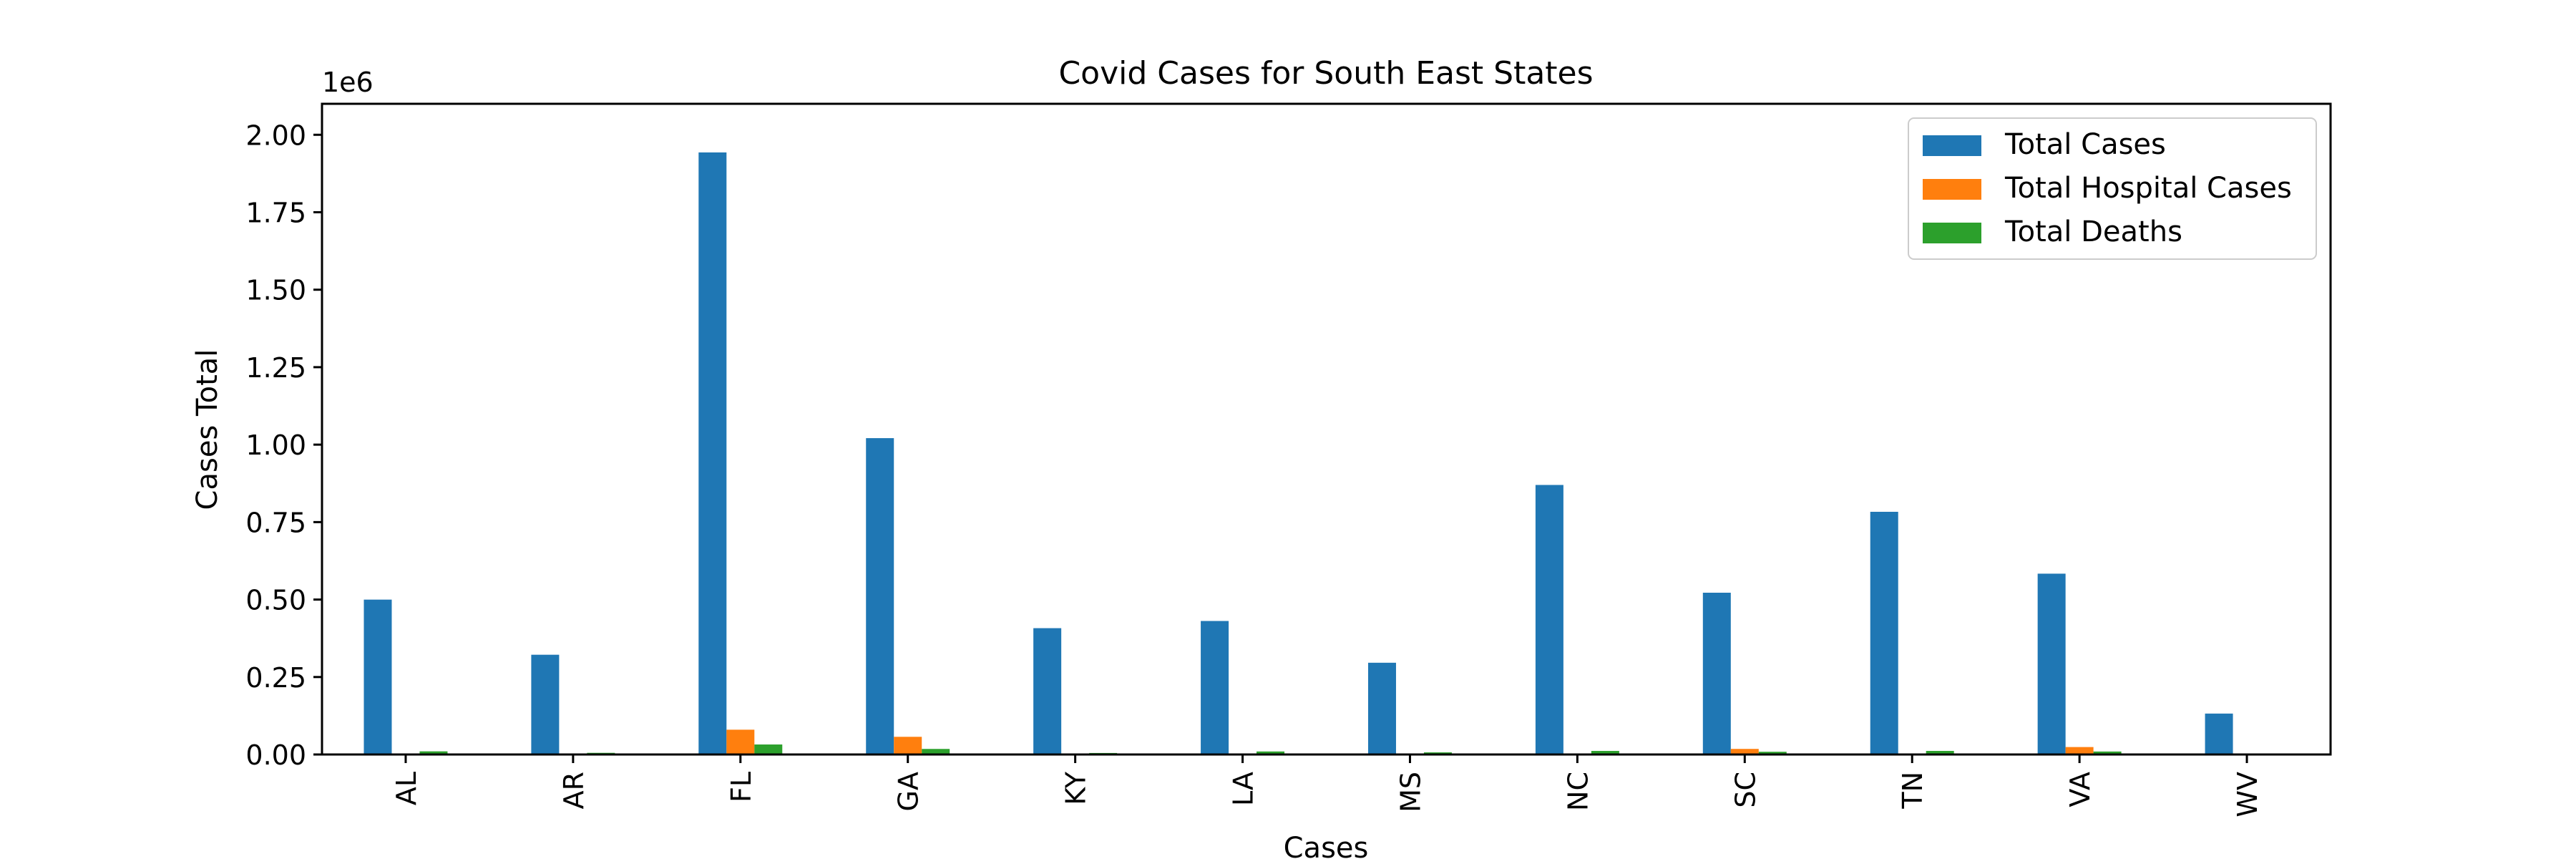 This screenshot has height=859, width=2576. I want to click on legend-label-2: Total Hospital Cases, so click(2148, 188).